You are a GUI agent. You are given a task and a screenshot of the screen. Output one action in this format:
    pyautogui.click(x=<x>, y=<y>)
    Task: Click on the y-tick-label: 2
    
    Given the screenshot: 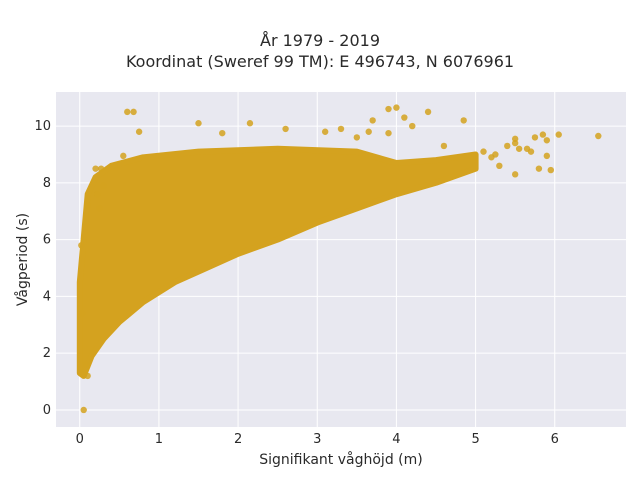 What is the action you would take?
    pyautogui.click(x=47, y=353)
    